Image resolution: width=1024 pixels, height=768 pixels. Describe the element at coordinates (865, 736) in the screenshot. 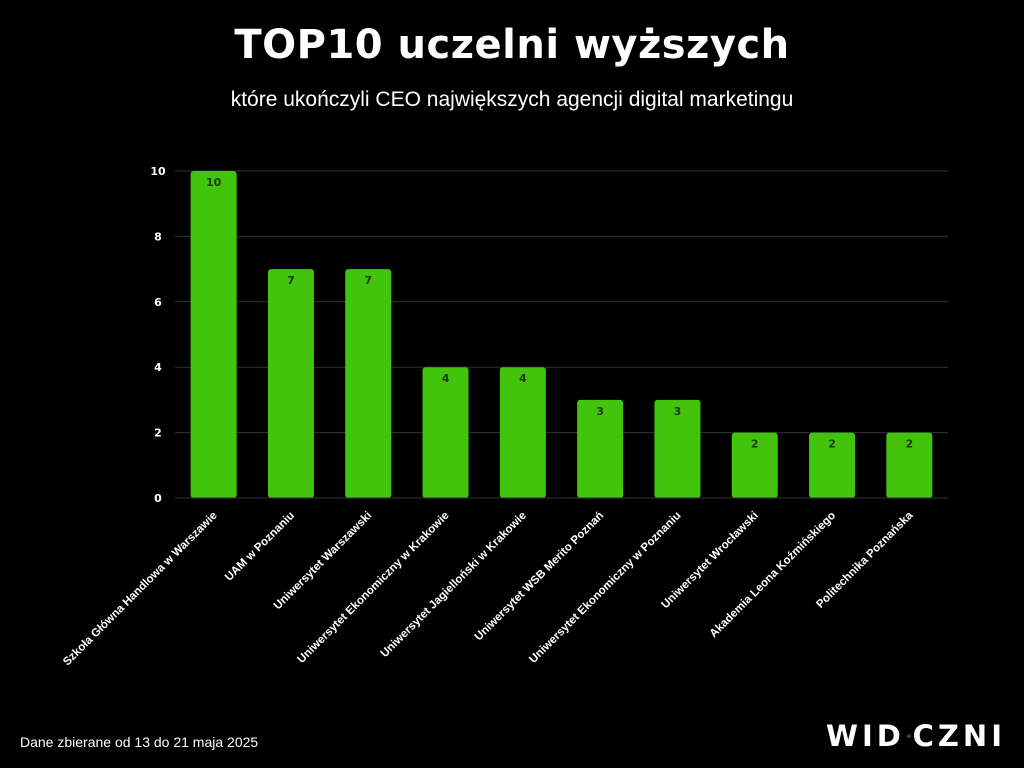

I see `logo-text-left: WID` at that location.